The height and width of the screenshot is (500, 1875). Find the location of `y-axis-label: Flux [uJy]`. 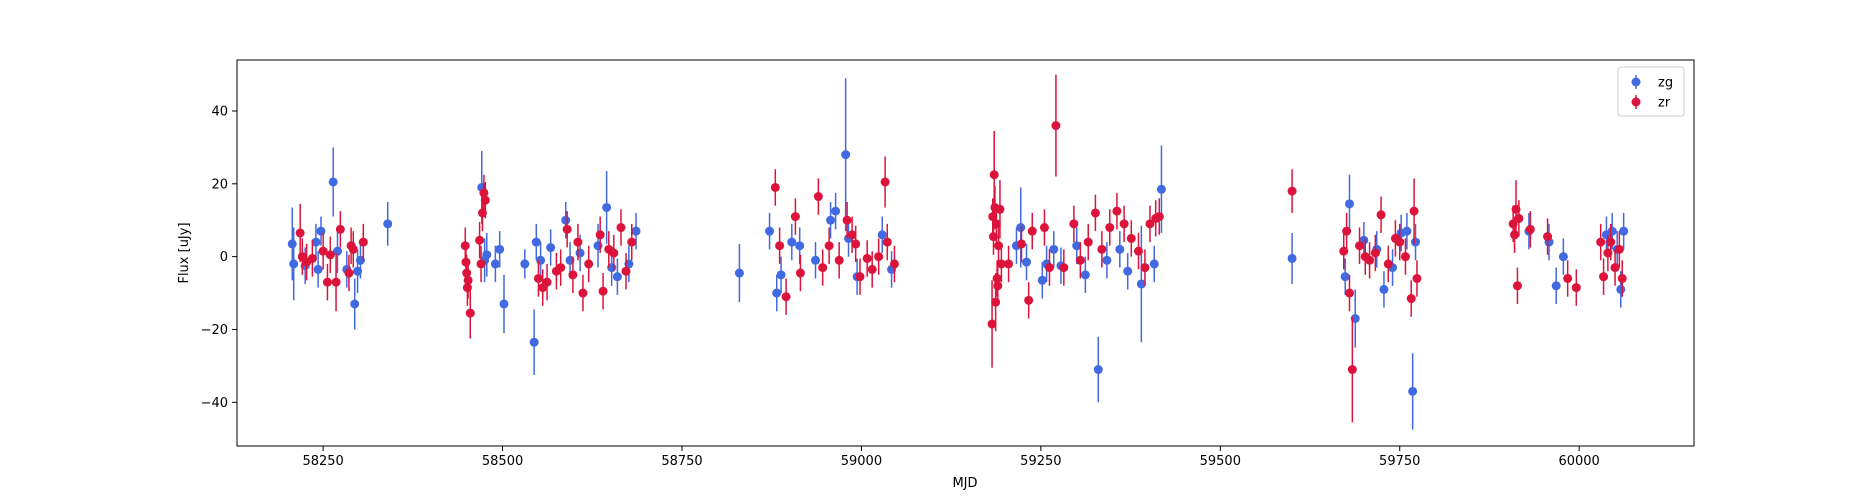

y-axis-label: Flux [uJy] is located at coordinates (184, 252).